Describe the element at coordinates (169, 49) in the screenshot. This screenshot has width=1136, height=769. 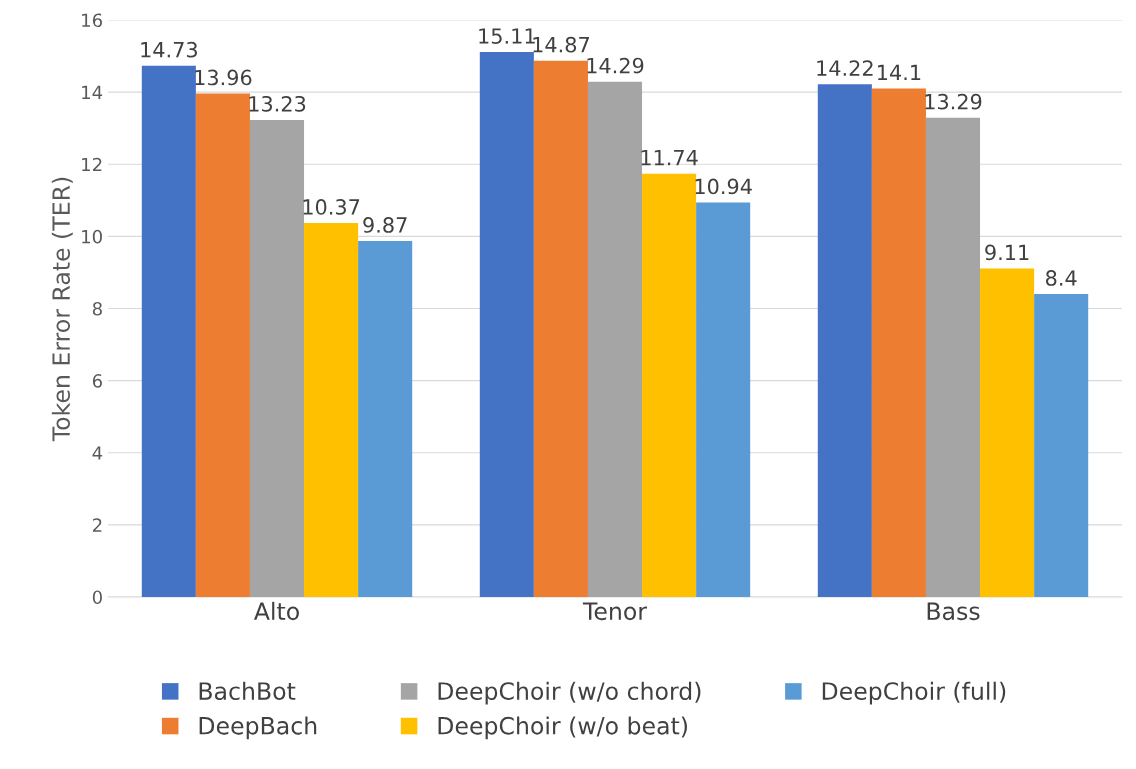
I see `data-label: 14.73` at that location.